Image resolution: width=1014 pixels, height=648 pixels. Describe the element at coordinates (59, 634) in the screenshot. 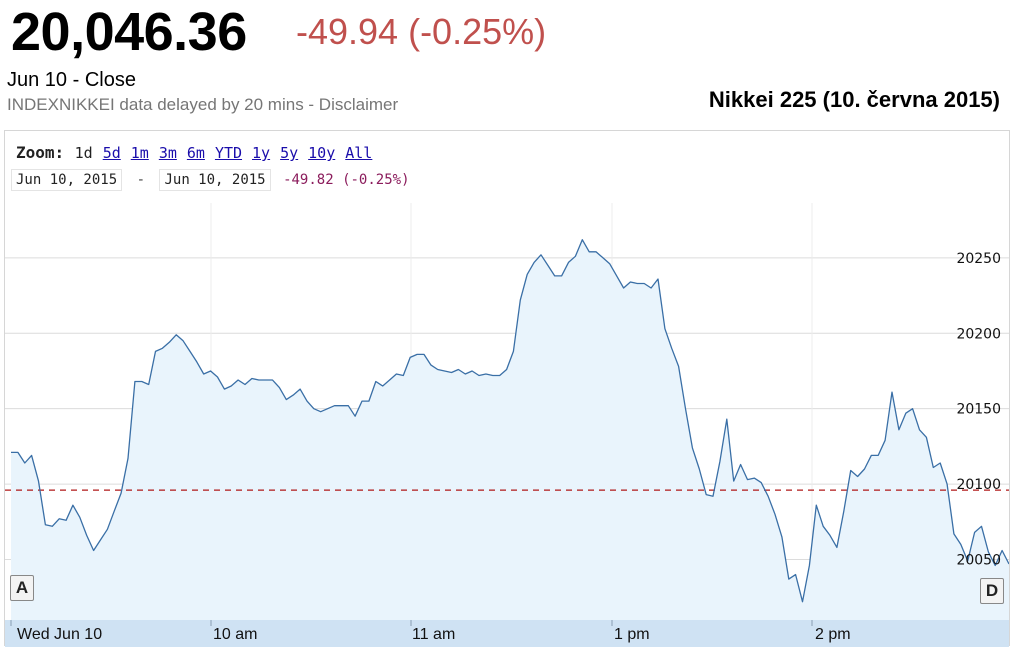

I see `x-tick-label: Wed Jun 10` at that location.